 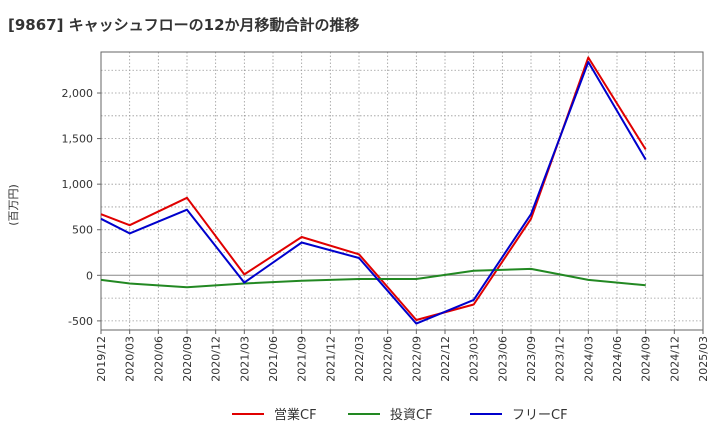 What do you see at coordinates (411, 415) in the screenshot?
I see `legend-label: 投資CF` at bounding box center [411, 415].